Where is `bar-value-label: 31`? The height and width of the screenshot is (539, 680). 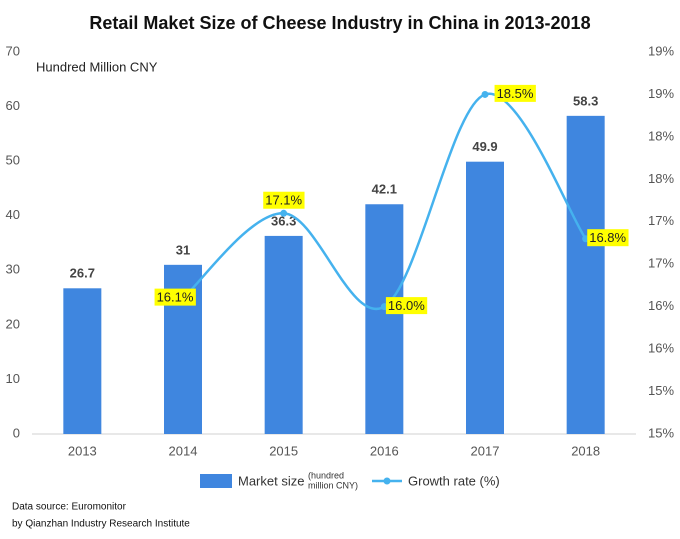 bar-value-label: 31 is located at coordinates (183, 249).